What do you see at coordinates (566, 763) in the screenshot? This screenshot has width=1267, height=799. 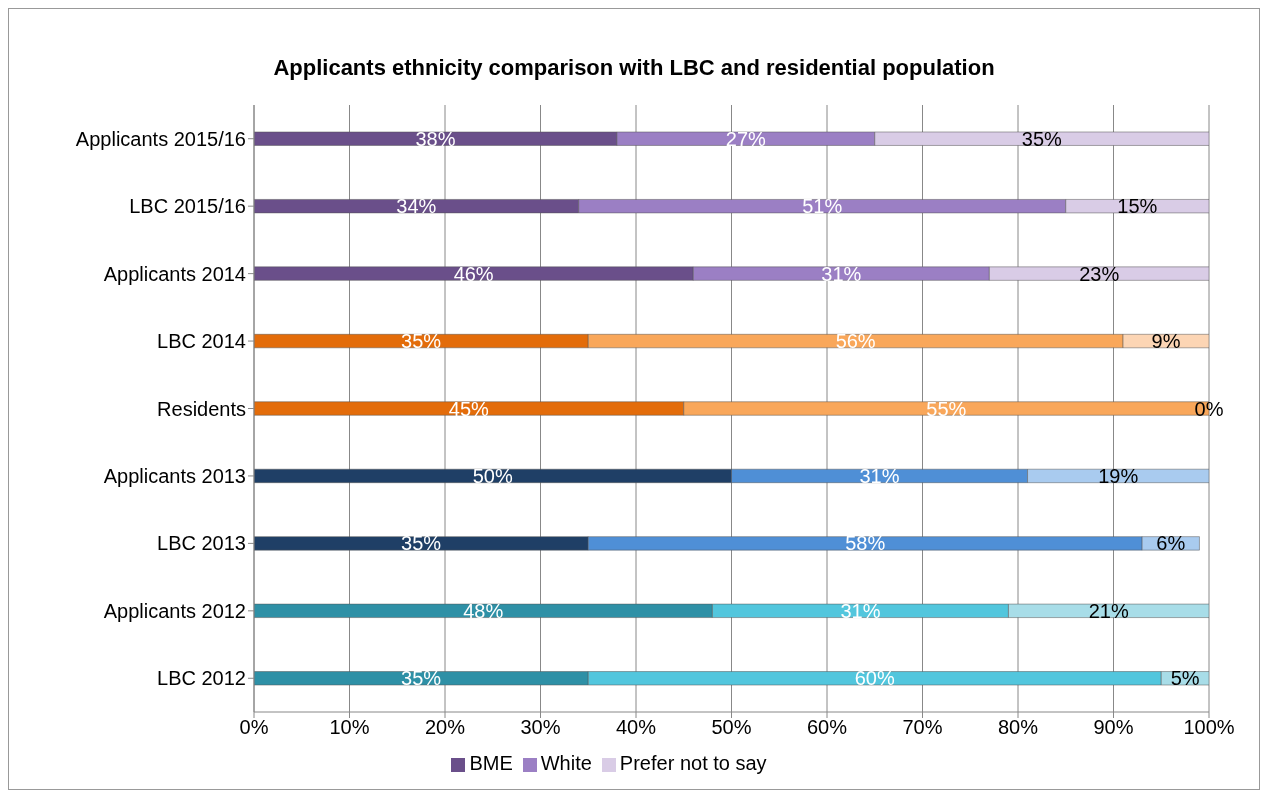 I see `legend-label: White` at bounding box center [566, 763].